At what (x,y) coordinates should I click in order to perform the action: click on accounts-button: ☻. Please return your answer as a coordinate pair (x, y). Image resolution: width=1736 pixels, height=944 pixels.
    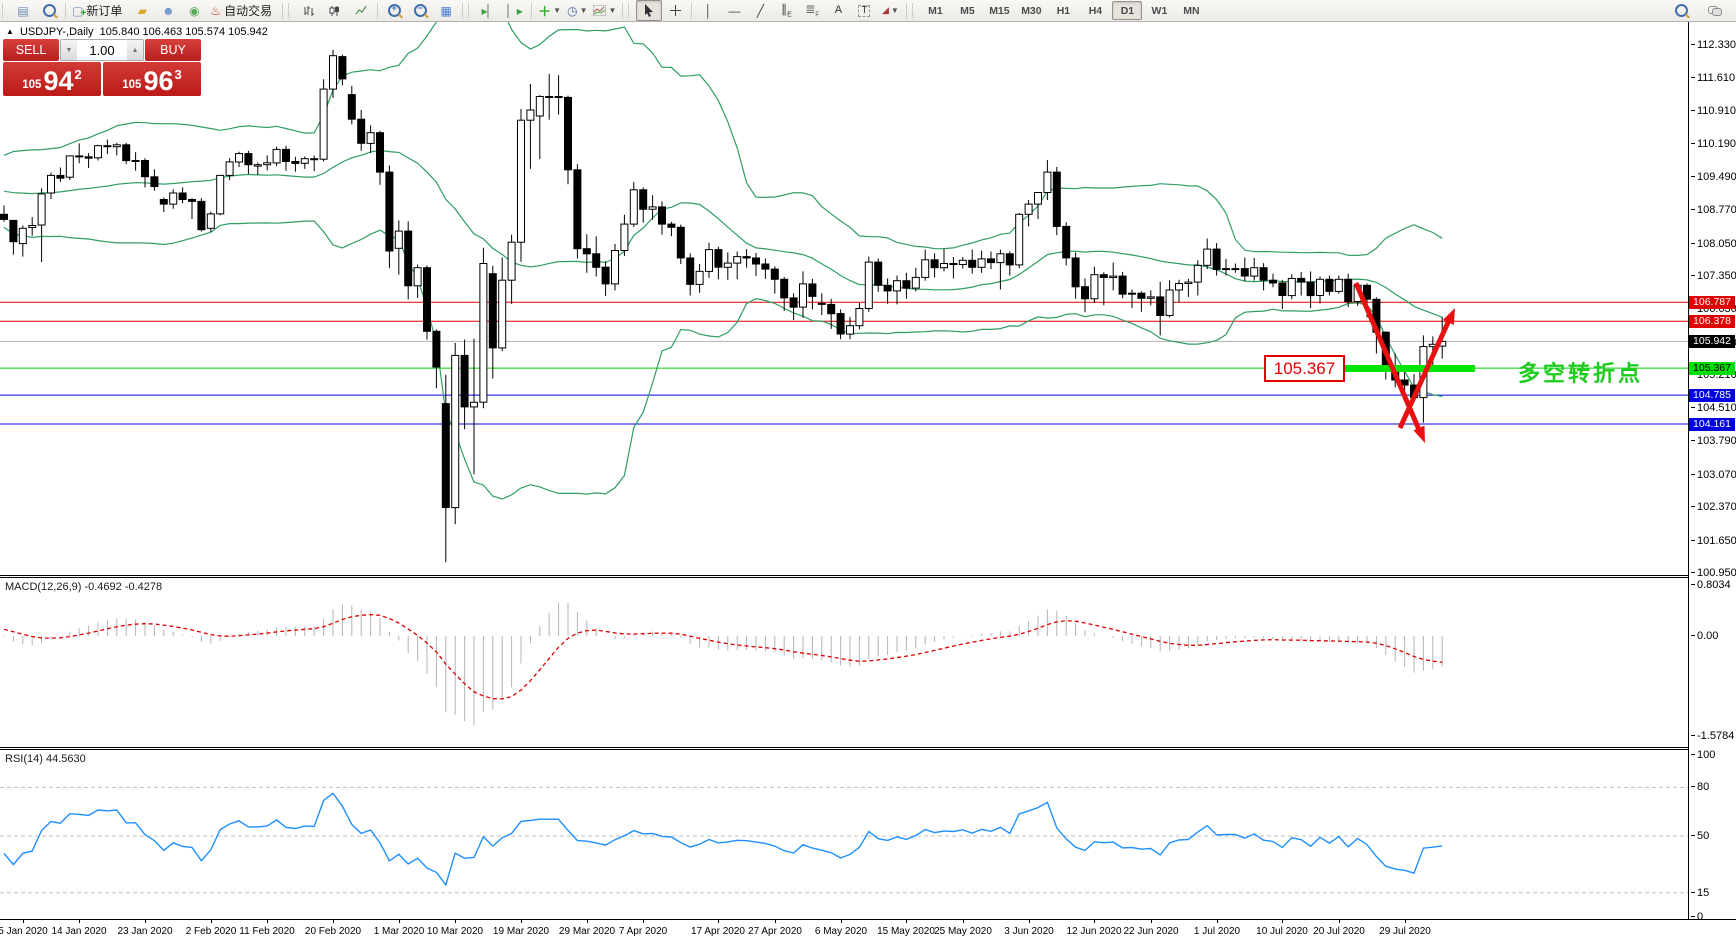
    Looking at the image, I should click on (168, 10).